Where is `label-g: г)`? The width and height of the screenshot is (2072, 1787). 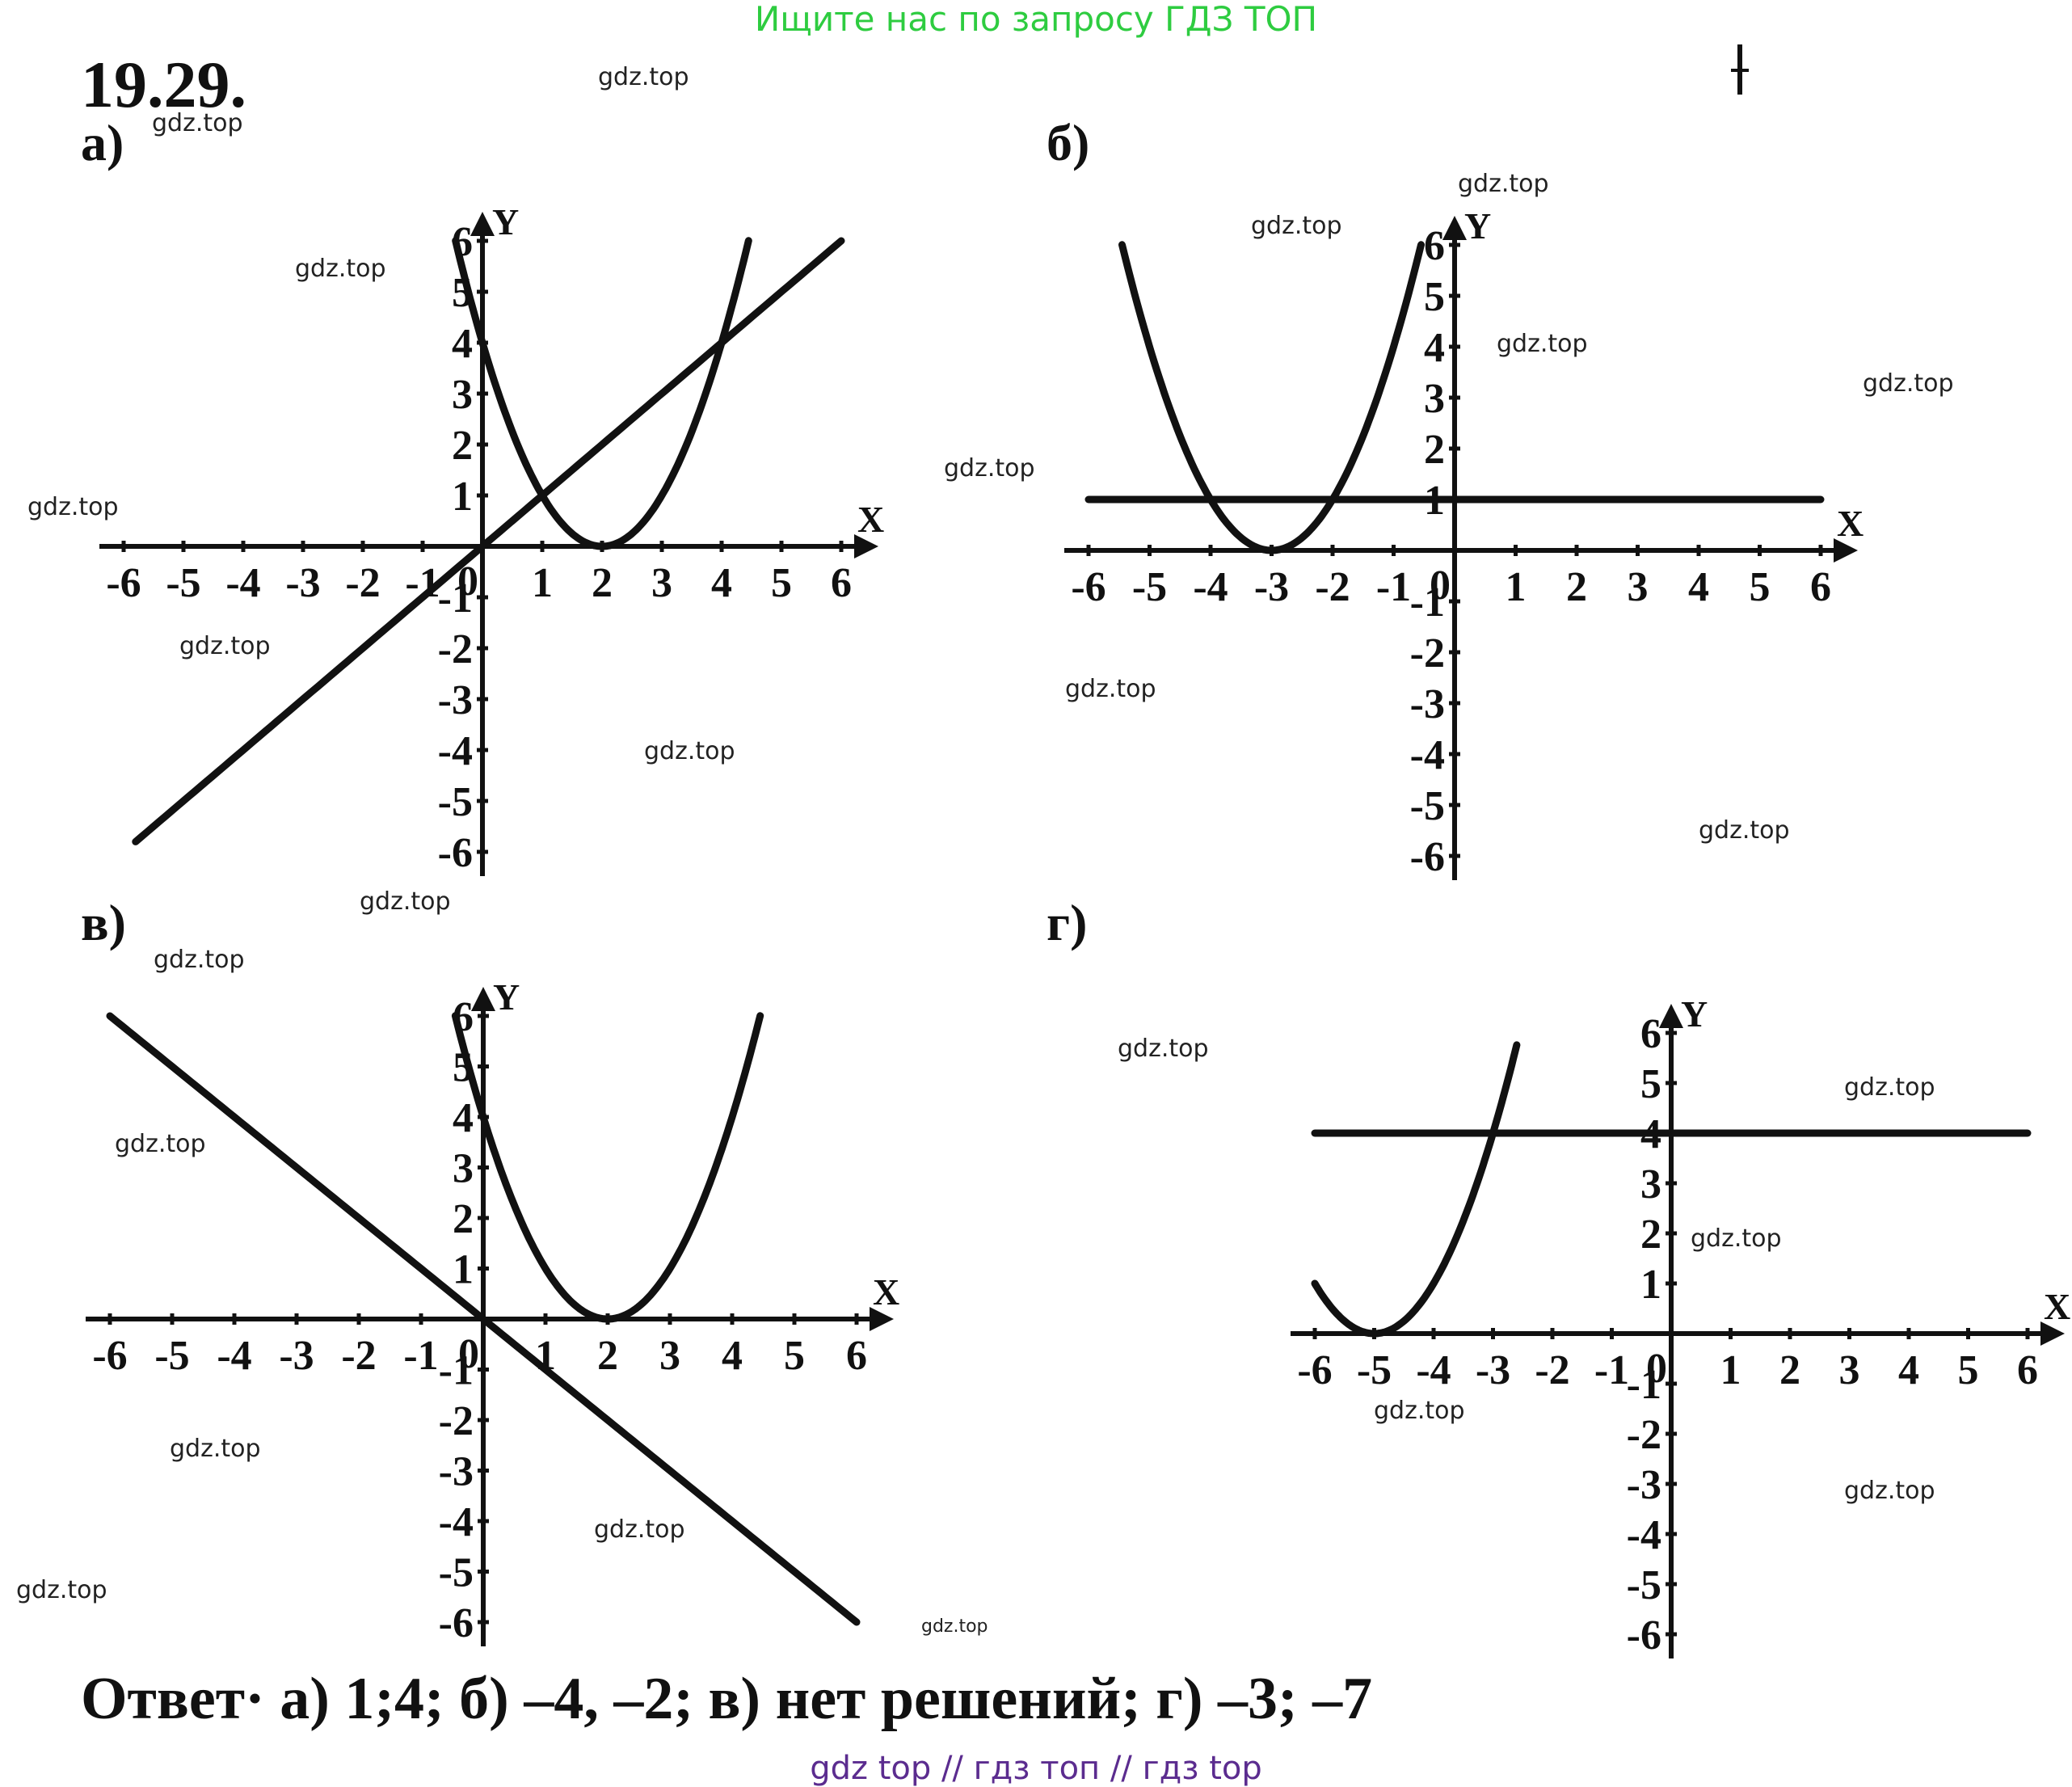
label-g: г) is located at coordinates (1067, 922).